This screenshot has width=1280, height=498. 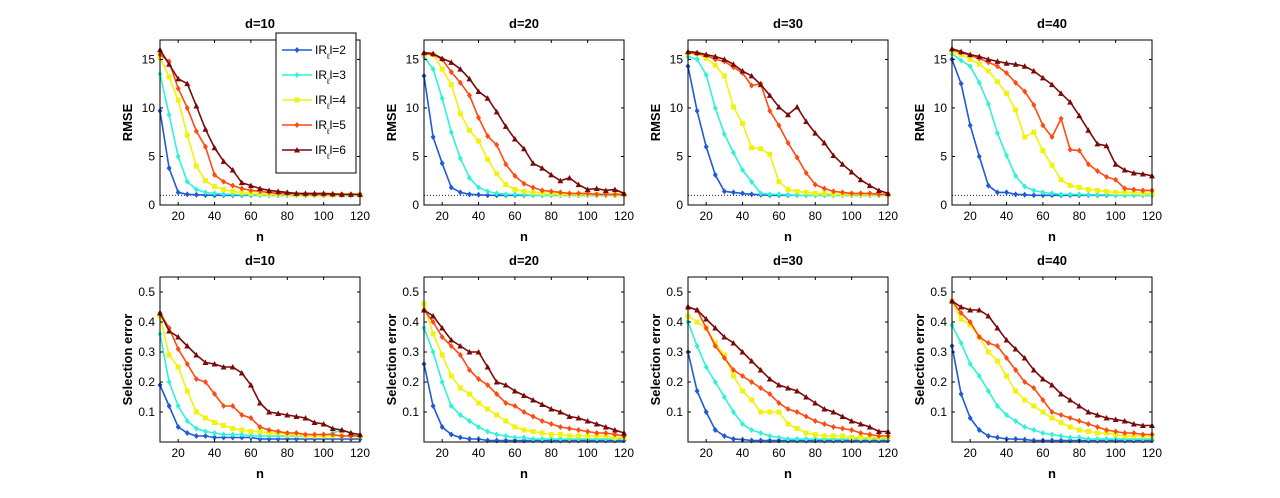 I want to click on chart-title: d=10, so click(x=260, y=260).